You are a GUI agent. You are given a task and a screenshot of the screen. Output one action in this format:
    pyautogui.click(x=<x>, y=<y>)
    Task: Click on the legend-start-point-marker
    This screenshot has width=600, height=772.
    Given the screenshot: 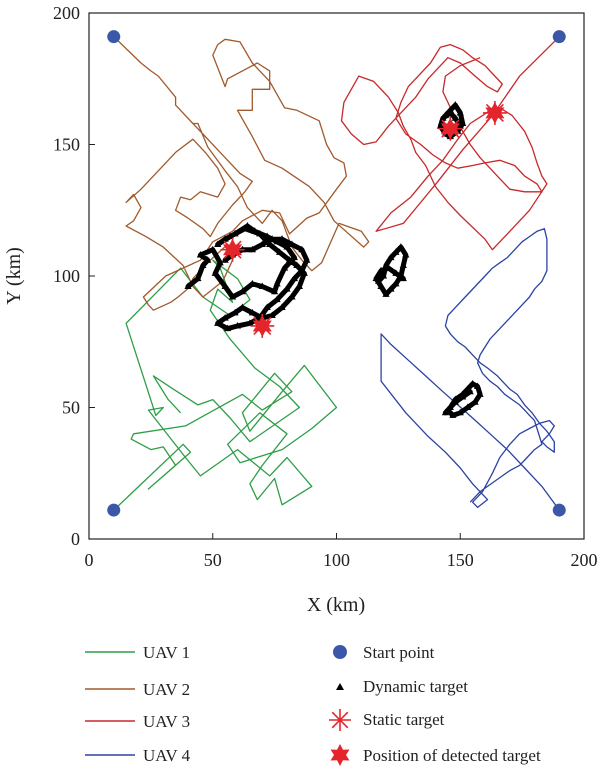 What is the action you would take?
    pyautogui.click(x=340, y=652)
    